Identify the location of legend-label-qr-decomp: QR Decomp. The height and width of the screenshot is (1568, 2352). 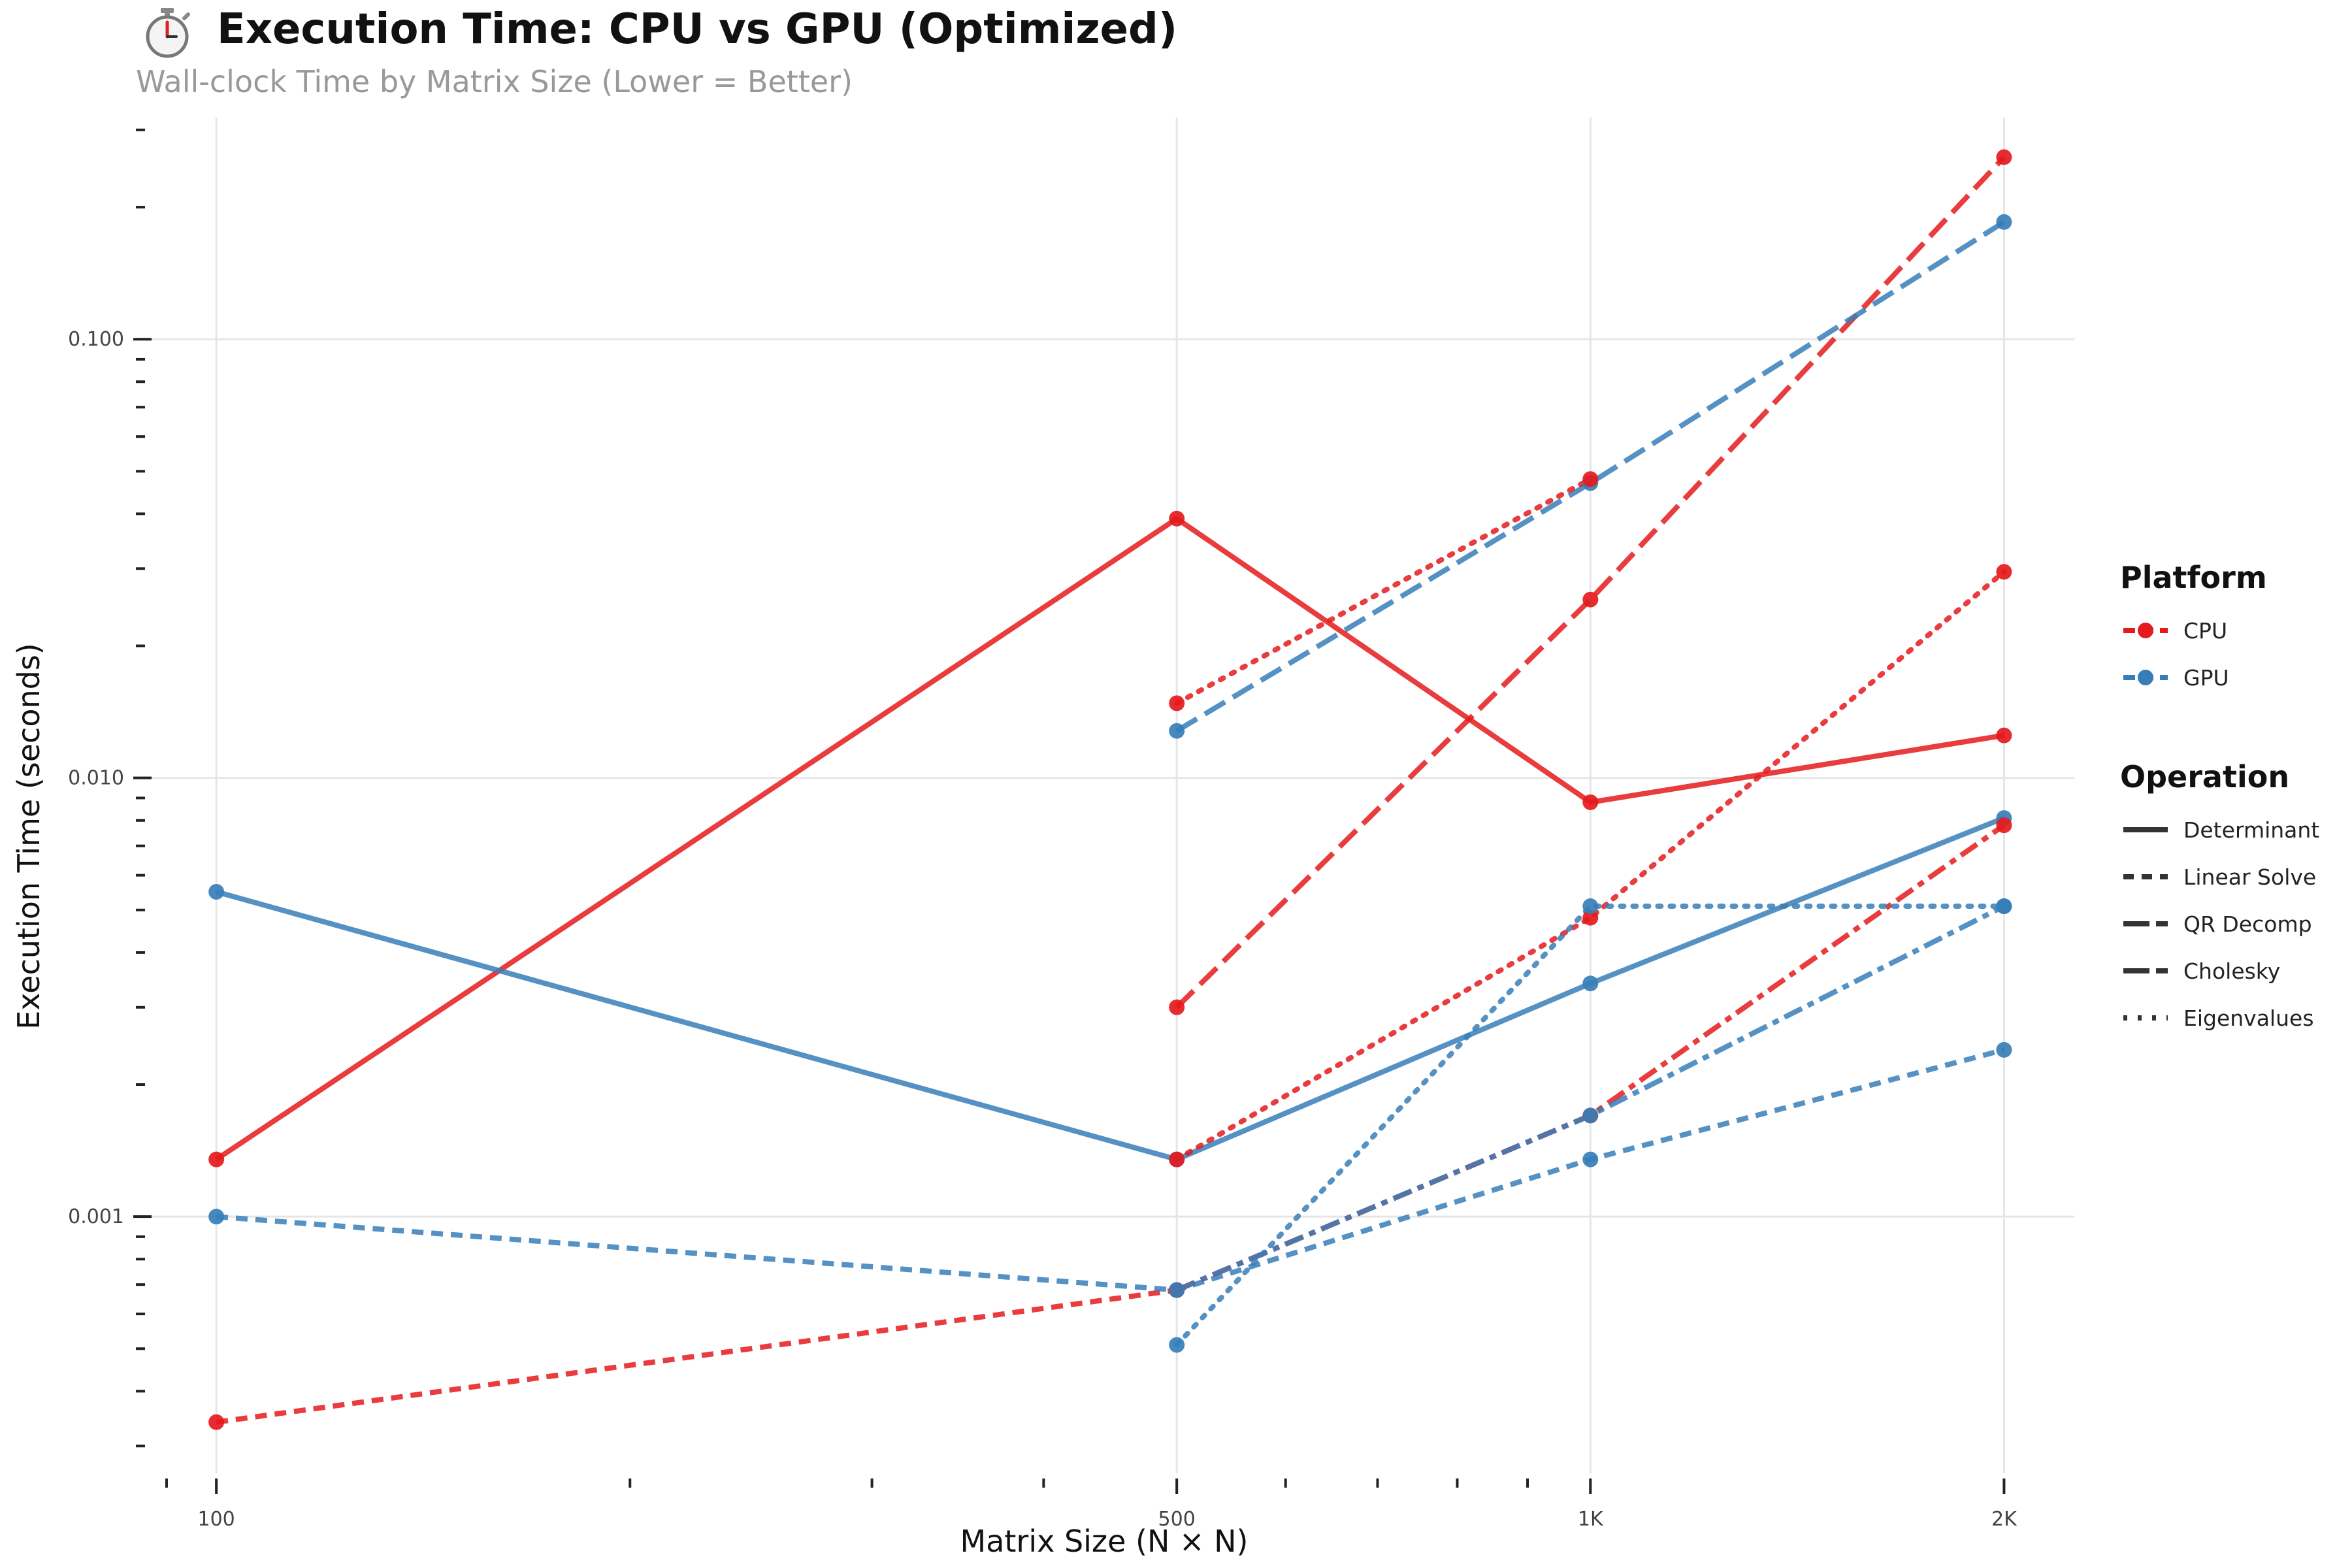
(2247, 924).